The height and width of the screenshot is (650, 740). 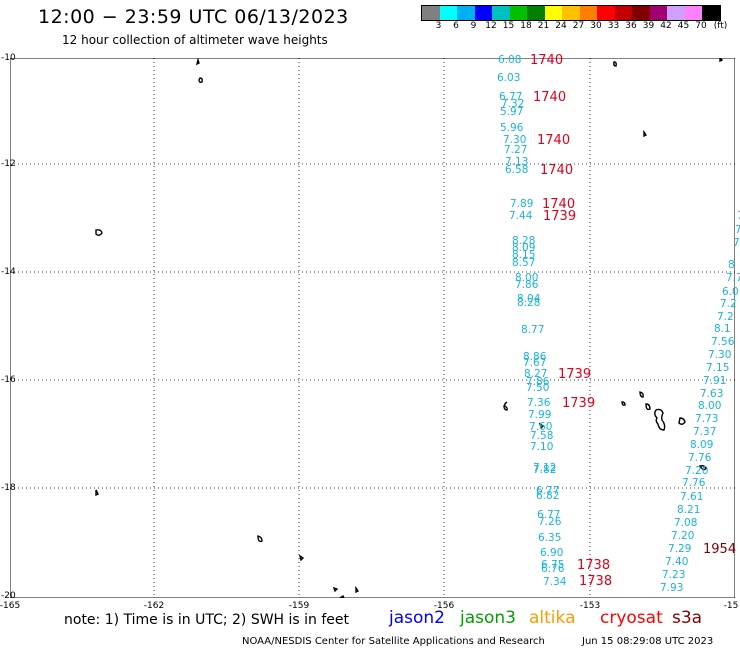 I want to click on wave-height-value: 8.27, so click(x=536, y=374).